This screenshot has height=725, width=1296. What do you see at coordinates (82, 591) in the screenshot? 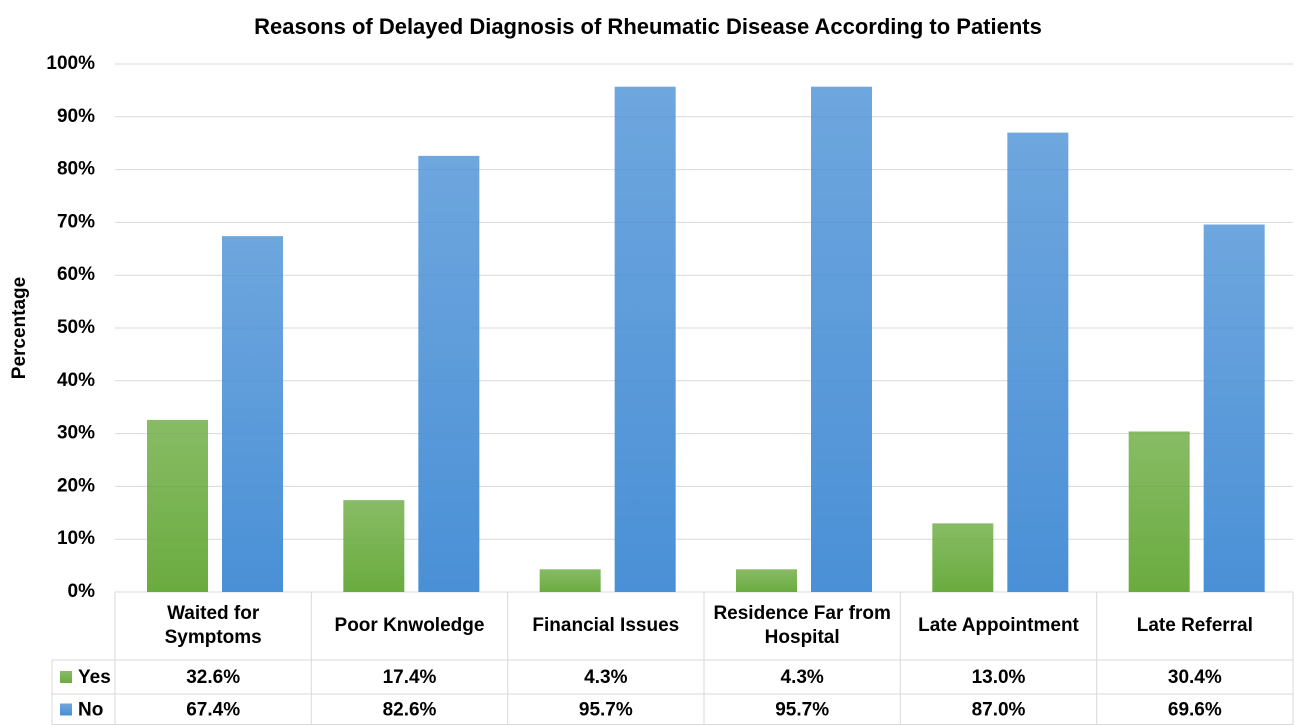
I see `y-tick-label: 0%` at bounding box center [82, 591].